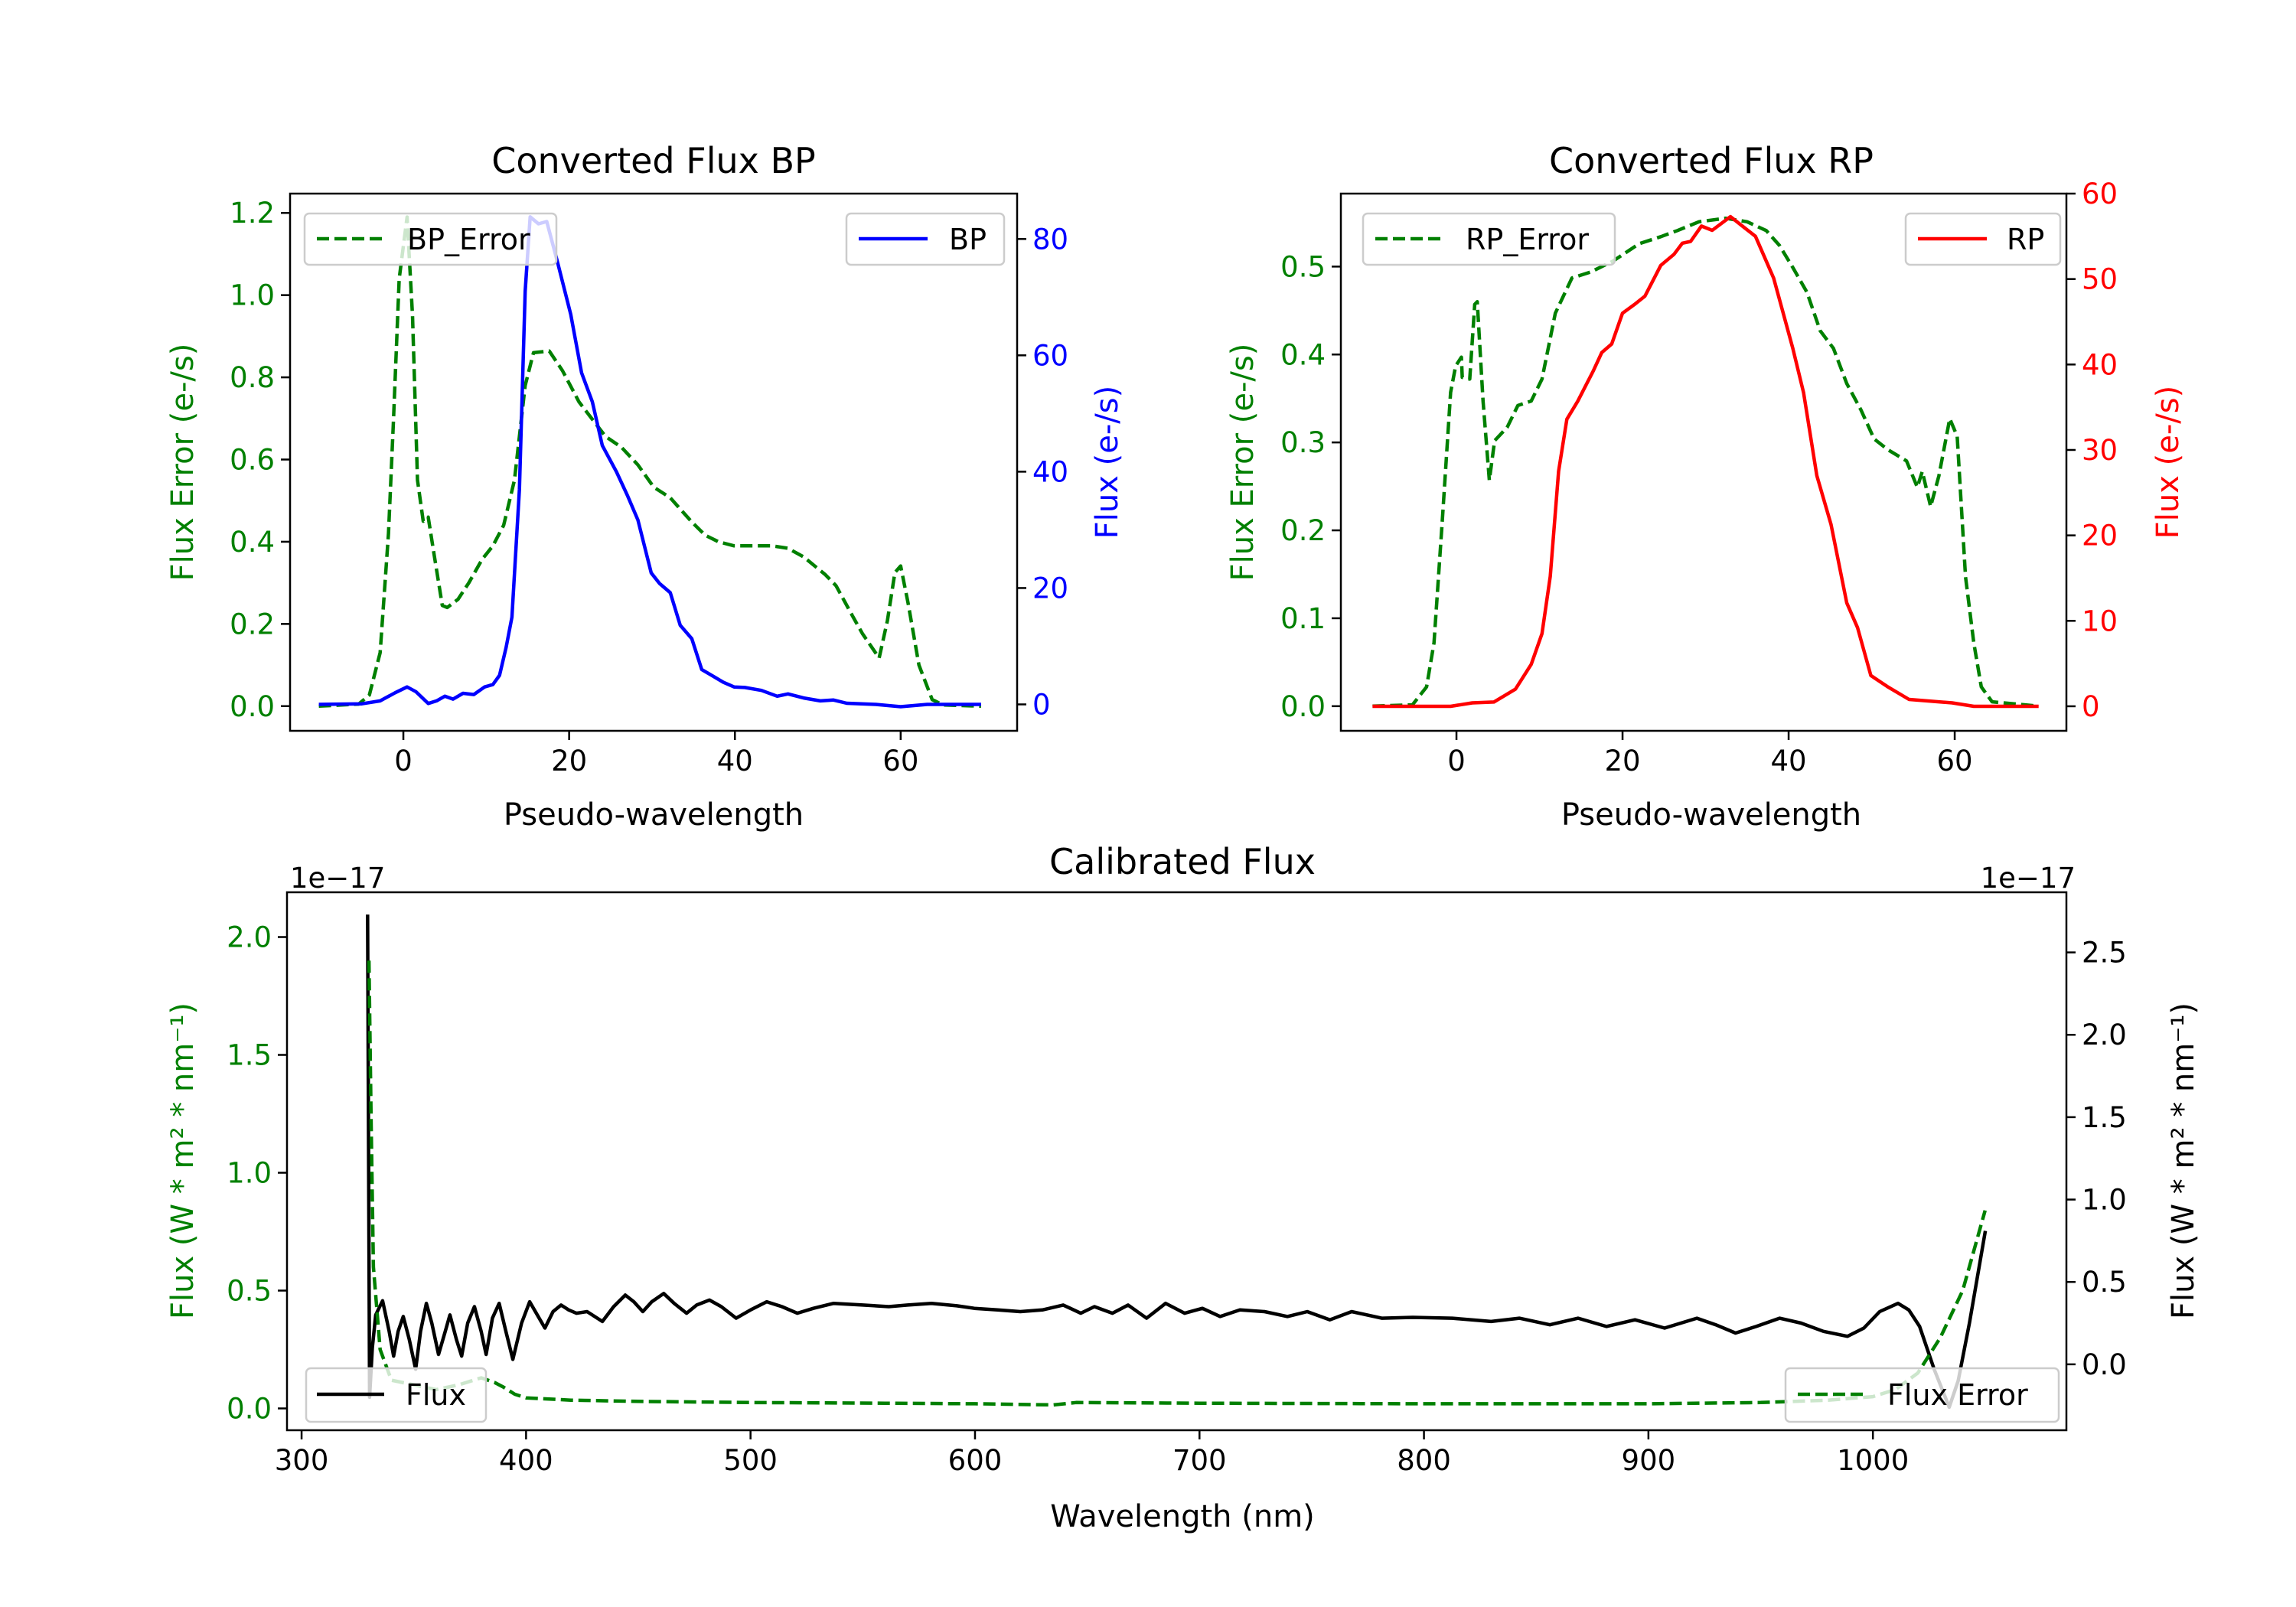 The image size is (2296, 1607). I want to click on calibrated-x-axis-label: Wavelength (nm), so click(1182, 1516).